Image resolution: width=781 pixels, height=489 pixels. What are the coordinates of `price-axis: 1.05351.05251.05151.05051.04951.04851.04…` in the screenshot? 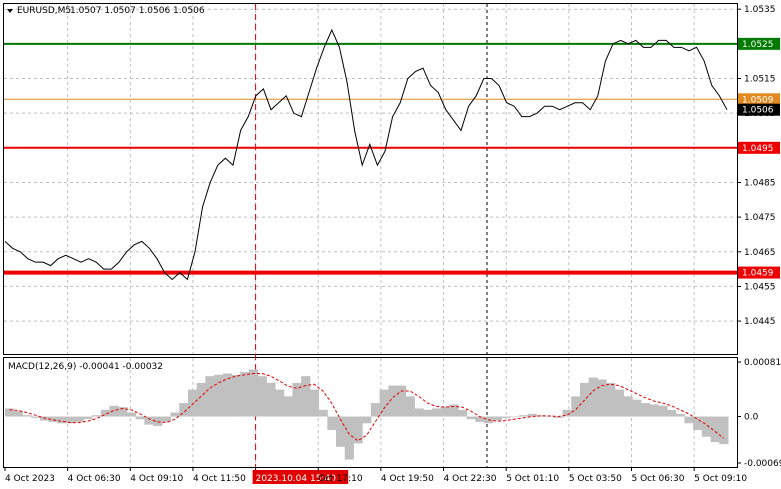 It's located at (758, 166).